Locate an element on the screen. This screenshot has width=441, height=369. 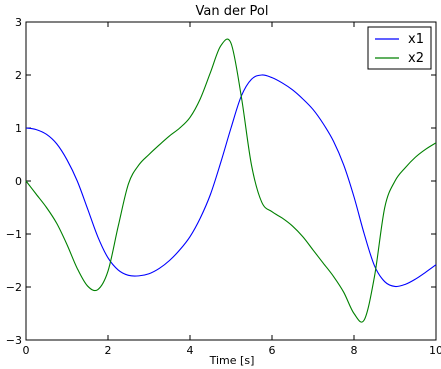
x-tick-label: 8 is located at coordinates (354, 350).